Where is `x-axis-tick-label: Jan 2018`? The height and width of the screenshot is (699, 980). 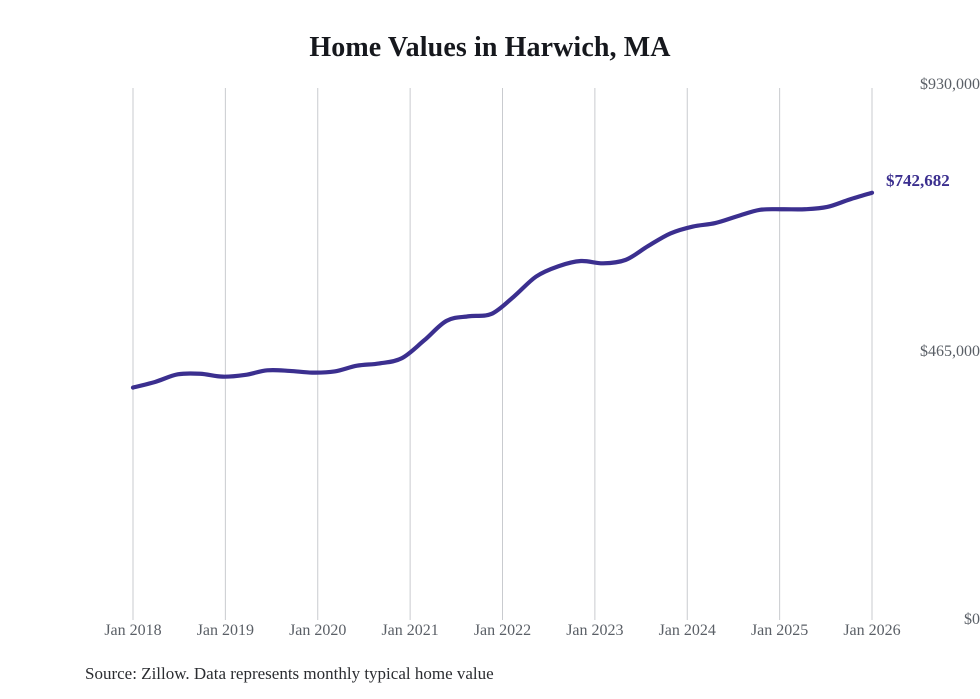 x-axis-tick-label: Jan 2018 is located at coordinates (133, 630).